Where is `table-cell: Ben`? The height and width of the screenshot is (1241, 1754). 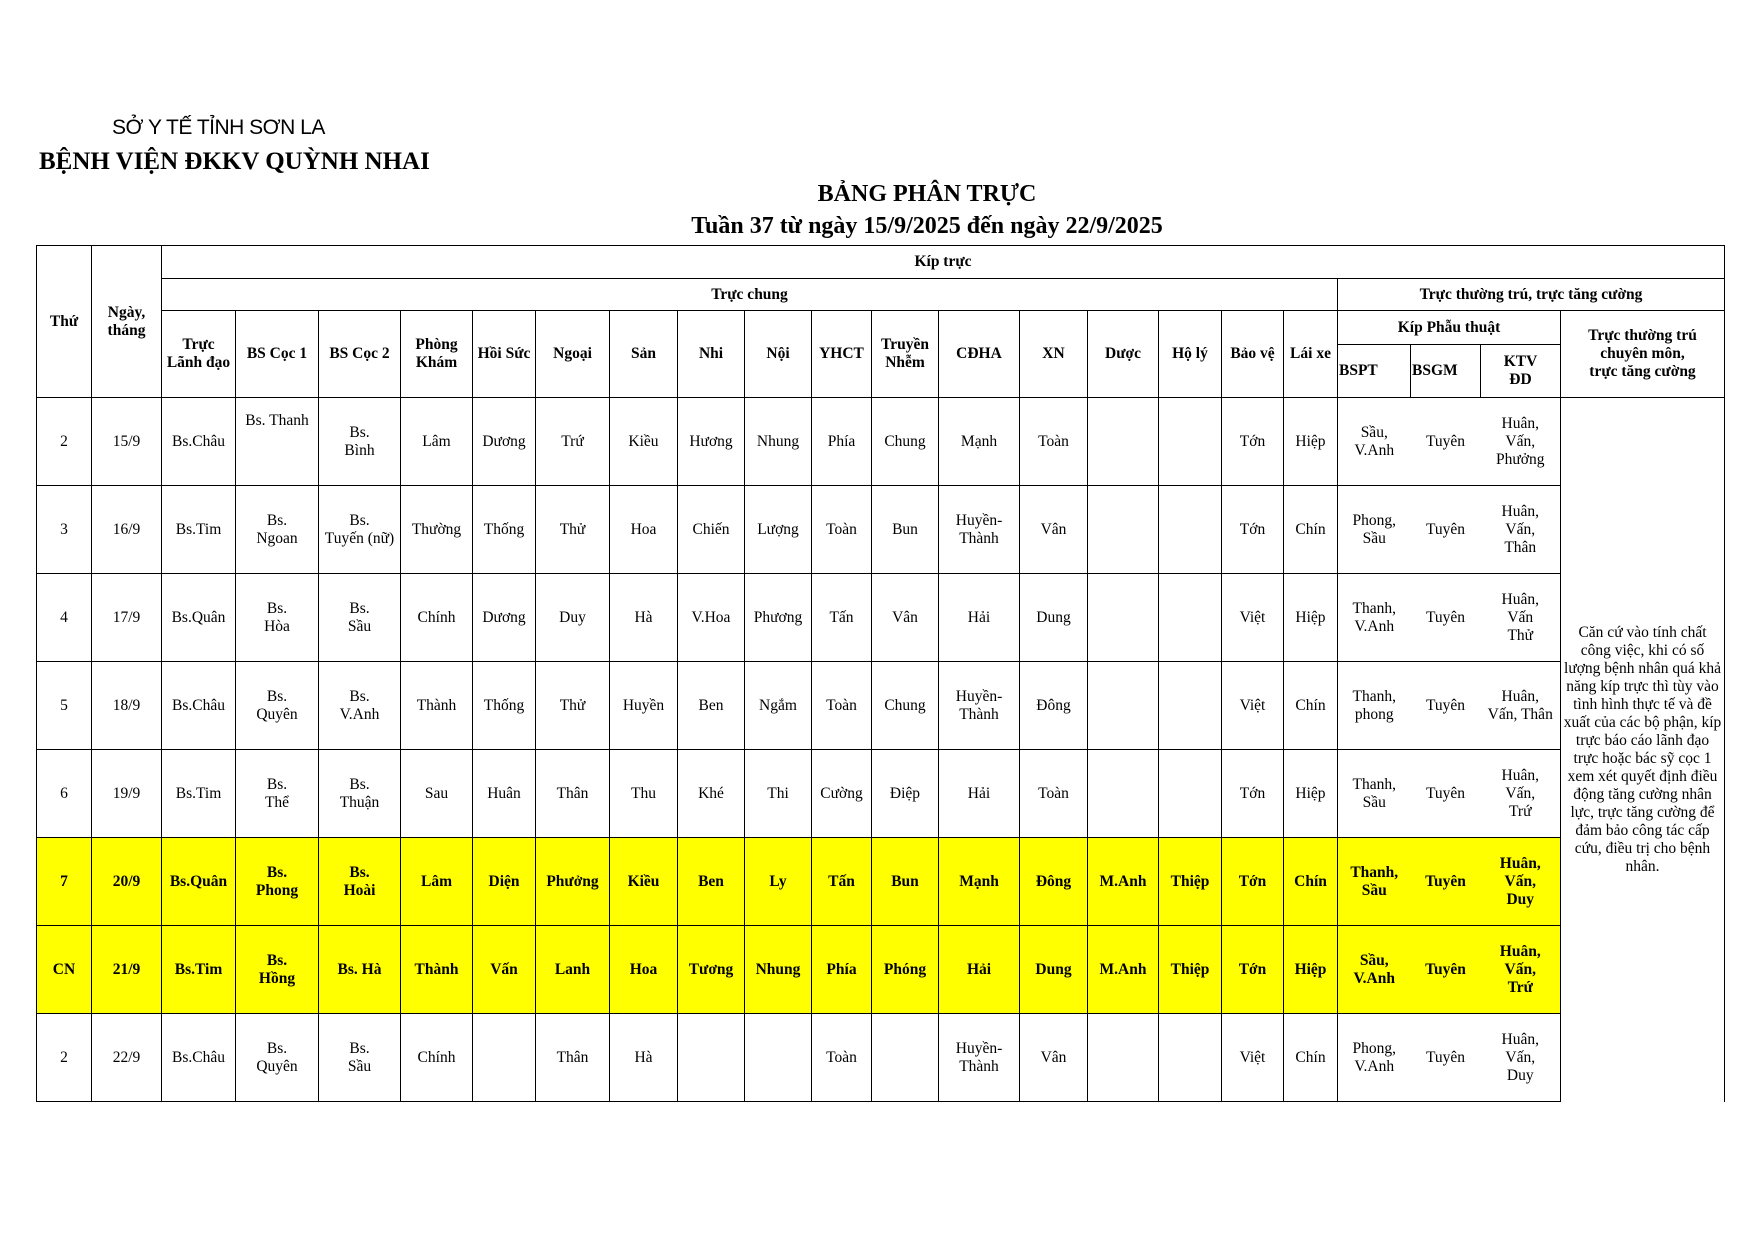
table-cell: Ben is located at coordinates (711, 705).